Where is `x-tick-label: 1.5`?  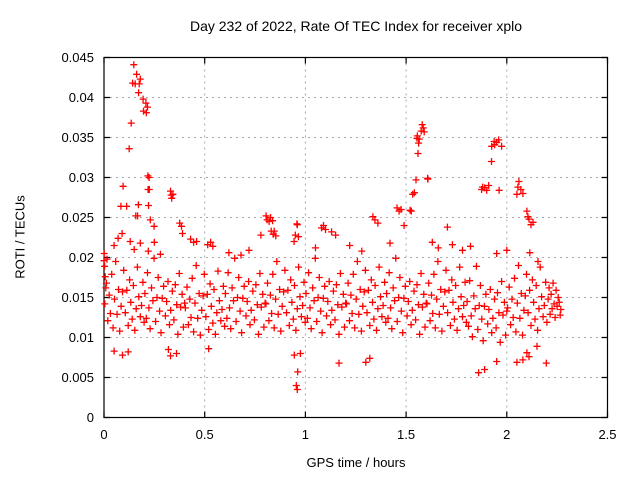
x-tick-label: 1.5 is located at coordinates (406, 434).